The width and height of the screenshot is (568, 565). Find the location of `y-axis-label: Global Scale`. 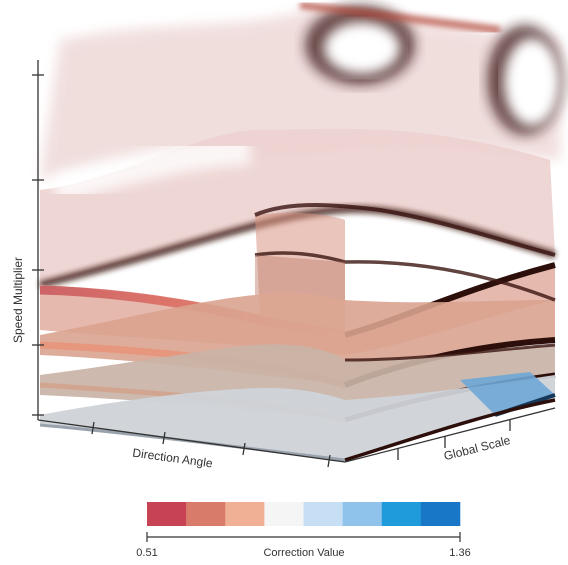

y-axis-label: Global Scale is located at coordinates (477, 448).